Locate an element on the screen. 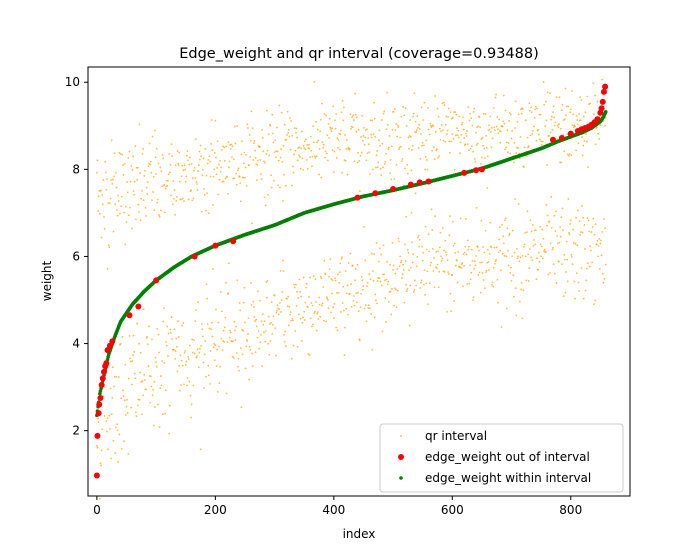  legend-marker-out is located at coordinates (401, 457).